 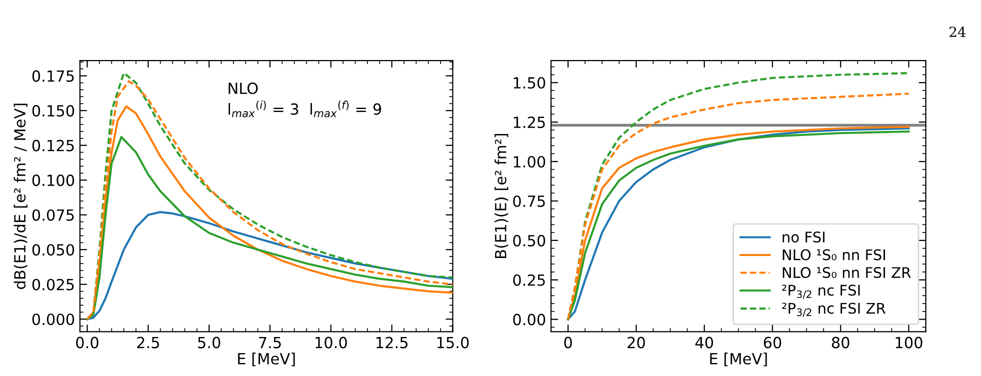 What do you see at coordinates (53, 76) in the screenshot?
I see `y-tick-label: 0.175` at bounding box center [53, 76].